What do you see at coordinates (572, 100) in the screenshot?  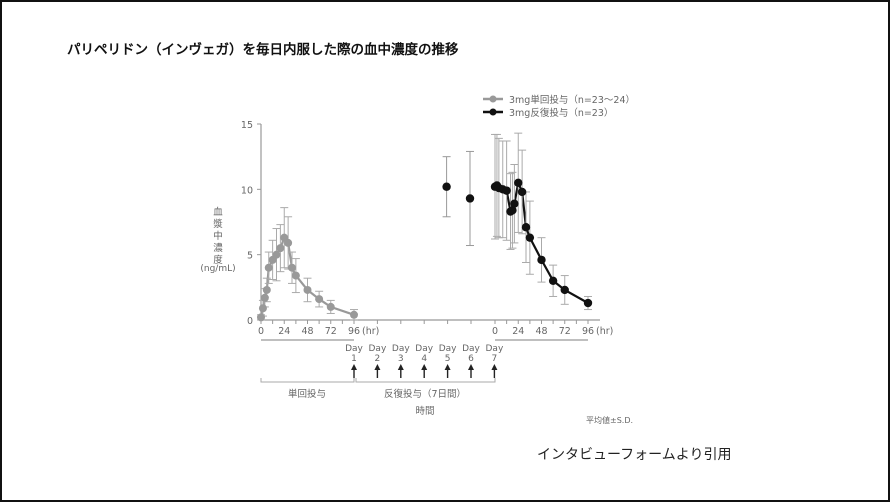 I see `legend-single-dose: 3mg単回投与（n=23〜24）` at bounding box center [572, 100].